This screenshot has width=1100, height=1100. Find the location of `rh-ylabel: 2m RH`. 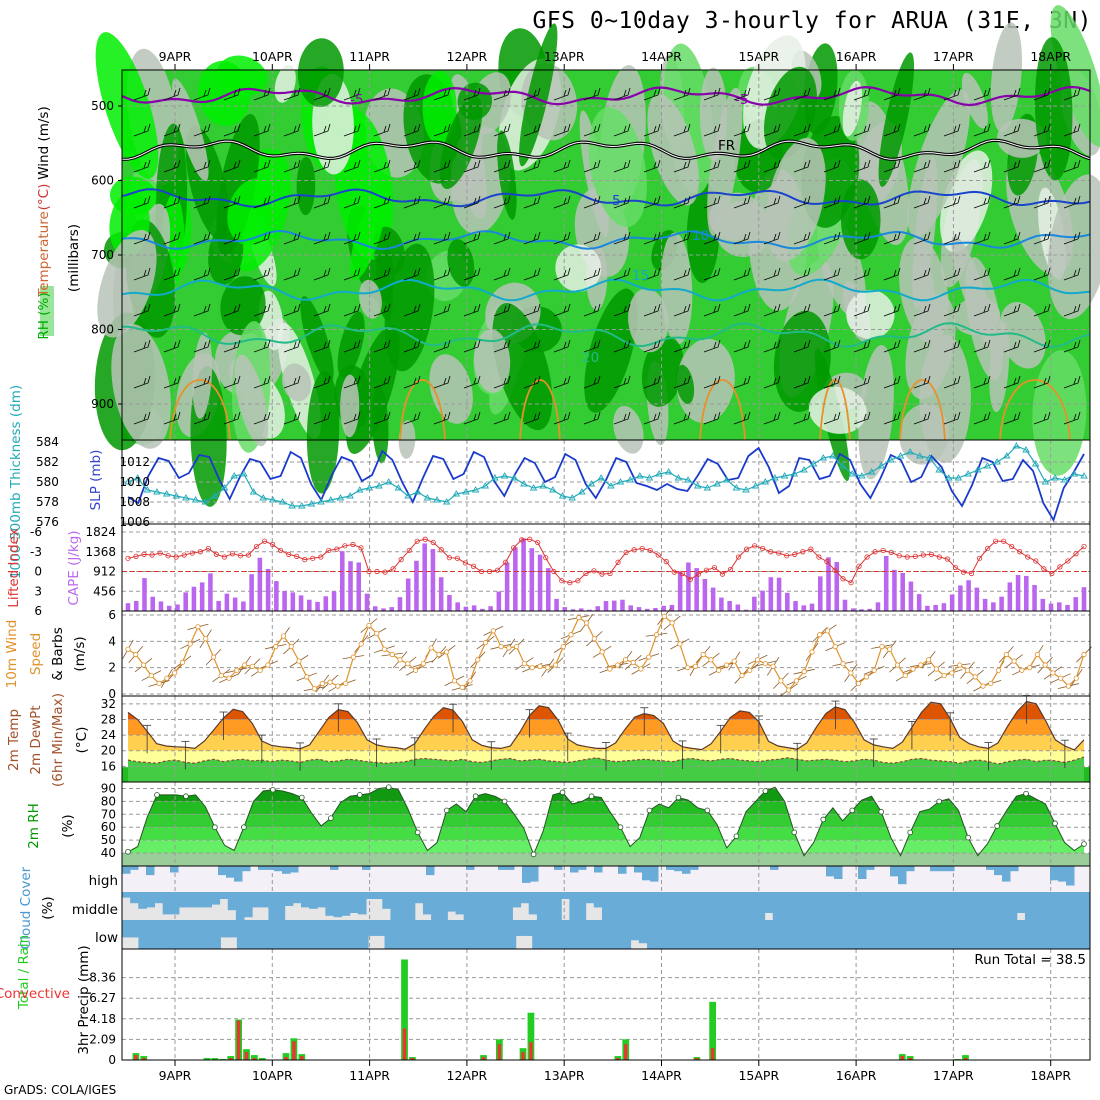

rh-ylabel: 2m RH is located at coordinates (34, 826).